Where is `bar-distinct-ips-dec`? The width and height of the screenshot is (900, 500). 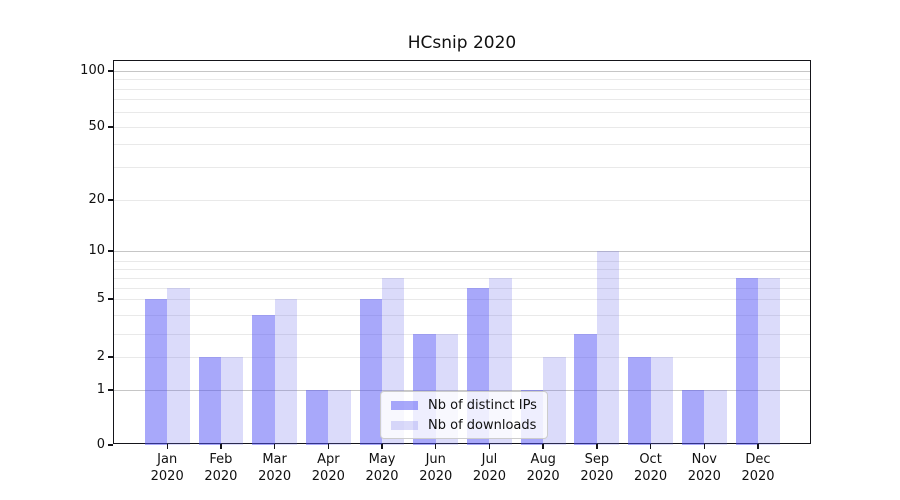
bar-distinct-ips-dec is located at coordinates (746, 361).